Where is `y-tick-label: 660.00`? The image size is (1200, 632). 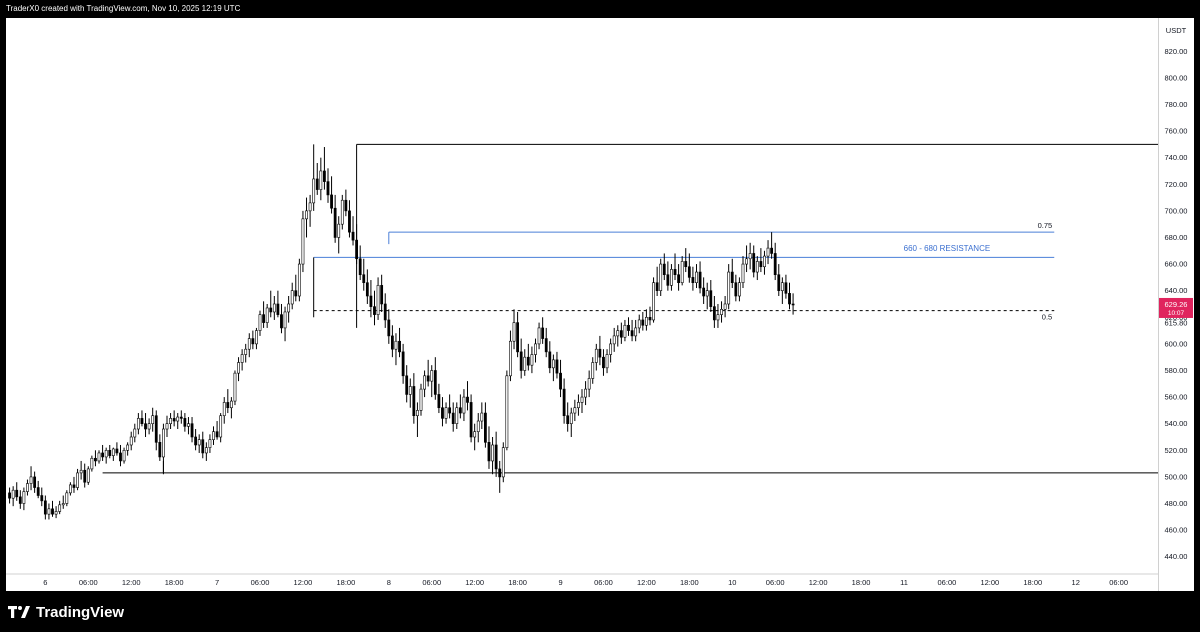
y-tick-label: 660.00 is located at coordinates (1176, 264).